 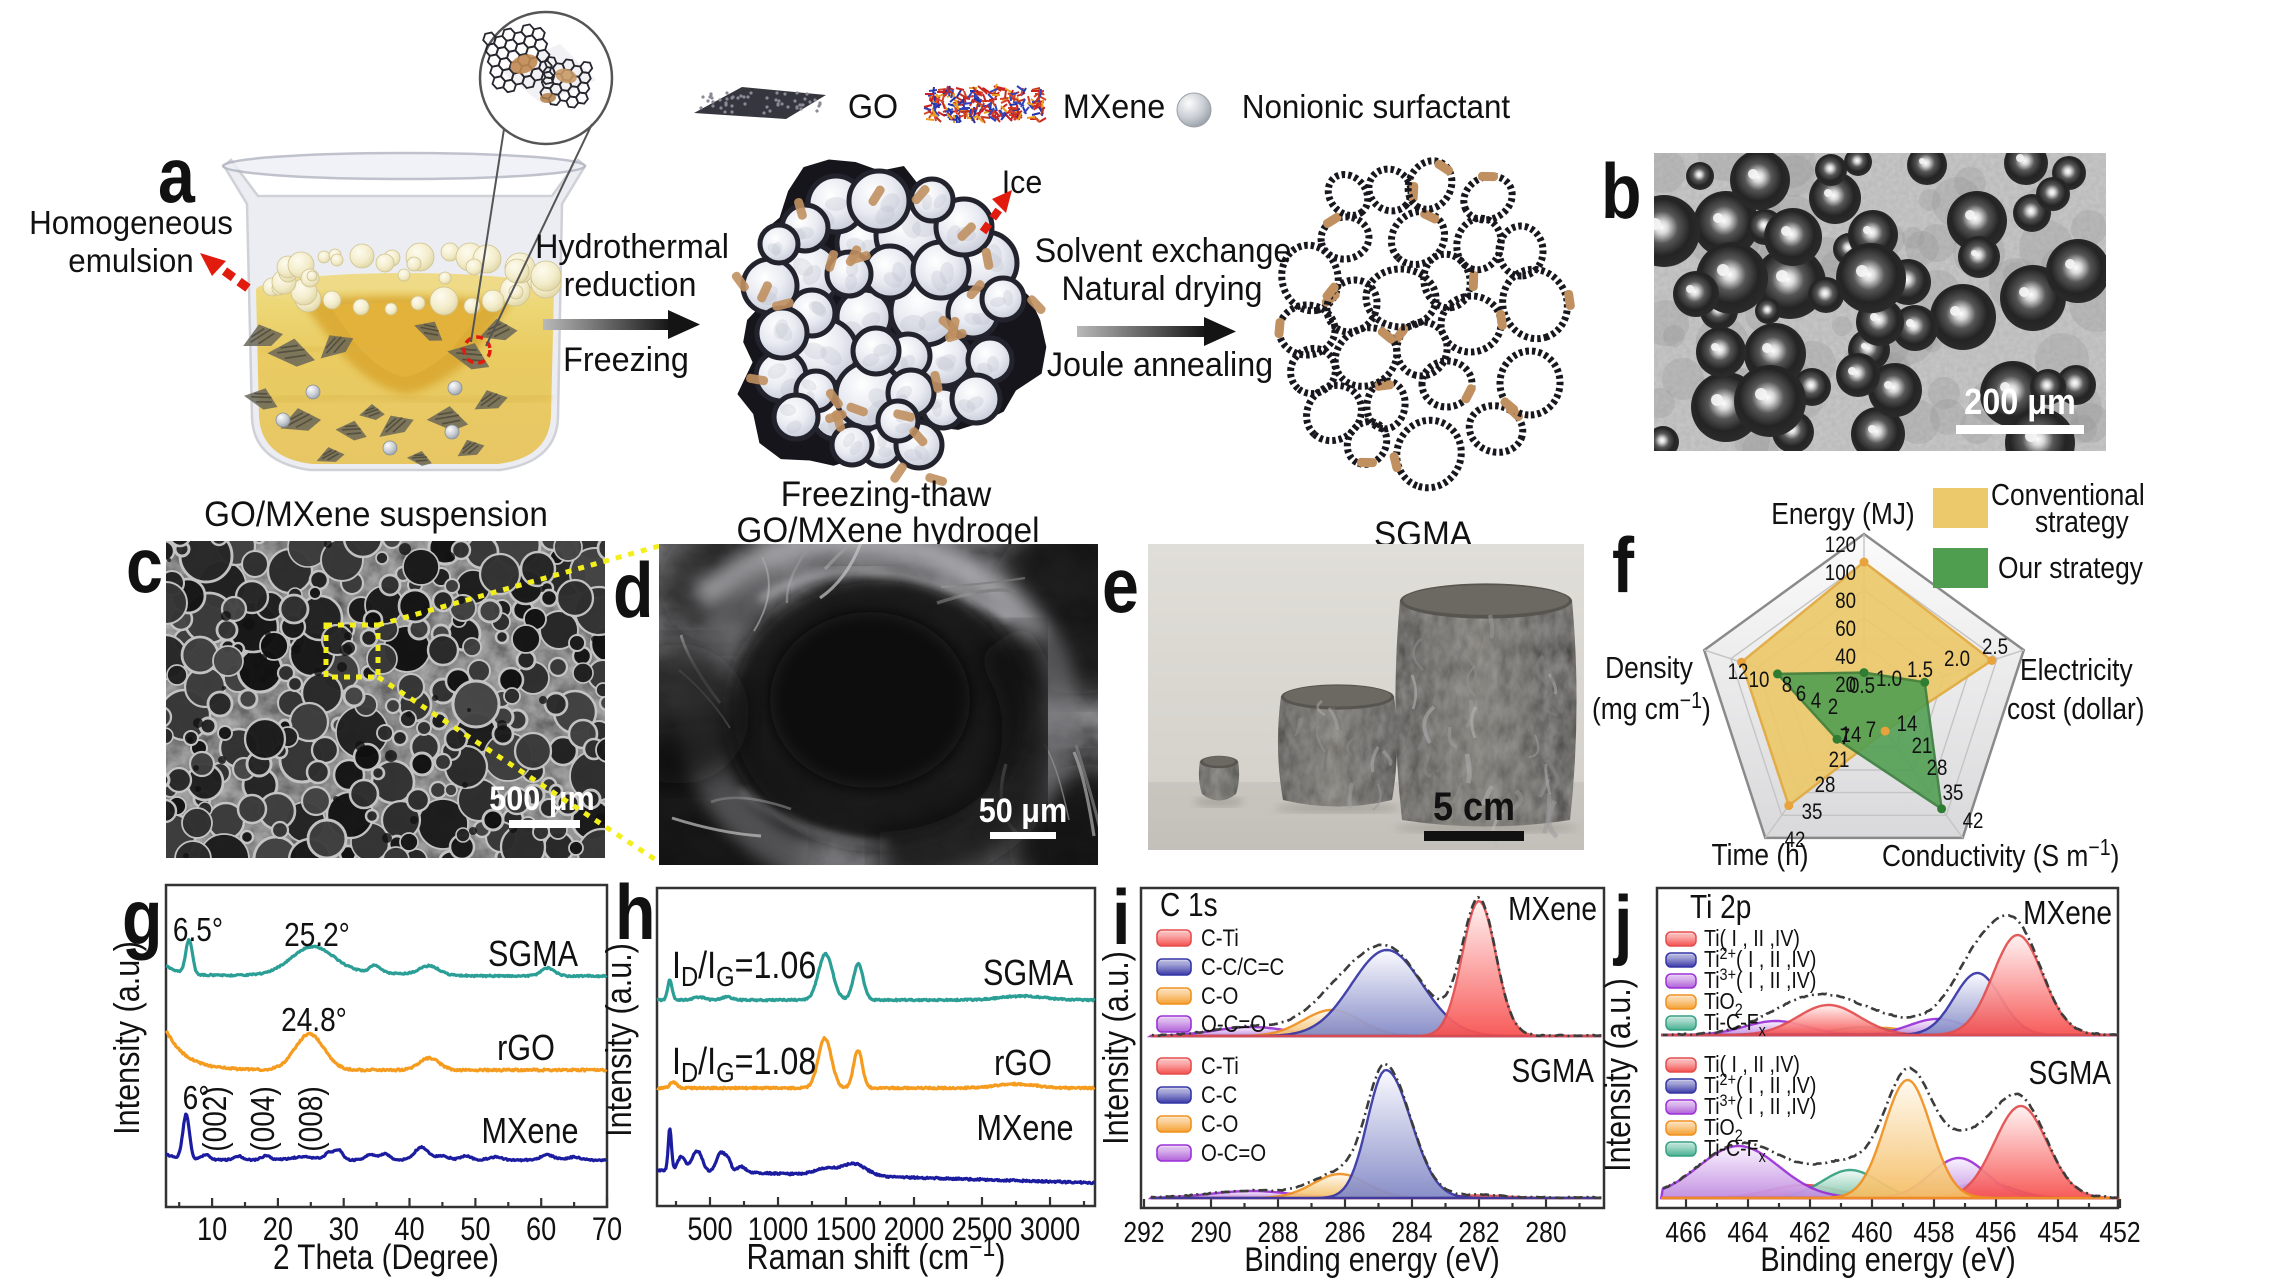 What do you see at coordinates (1621, 191) in the screenshot?
I see `svg-text: b` at bounding box center [1621, 191].